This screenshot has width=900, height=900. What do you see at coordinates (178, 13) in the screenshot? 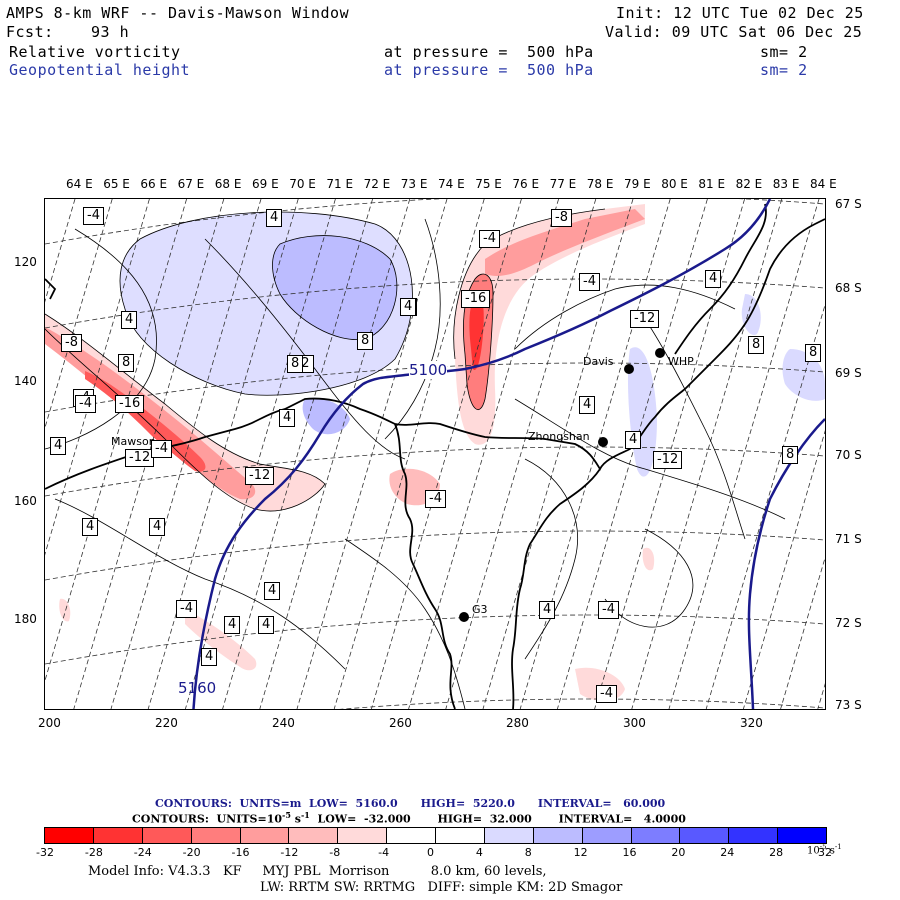
I see `map-title: AMPS 8-km WRF -- Davis-Mawson Window` at bounding box center [178, 13].